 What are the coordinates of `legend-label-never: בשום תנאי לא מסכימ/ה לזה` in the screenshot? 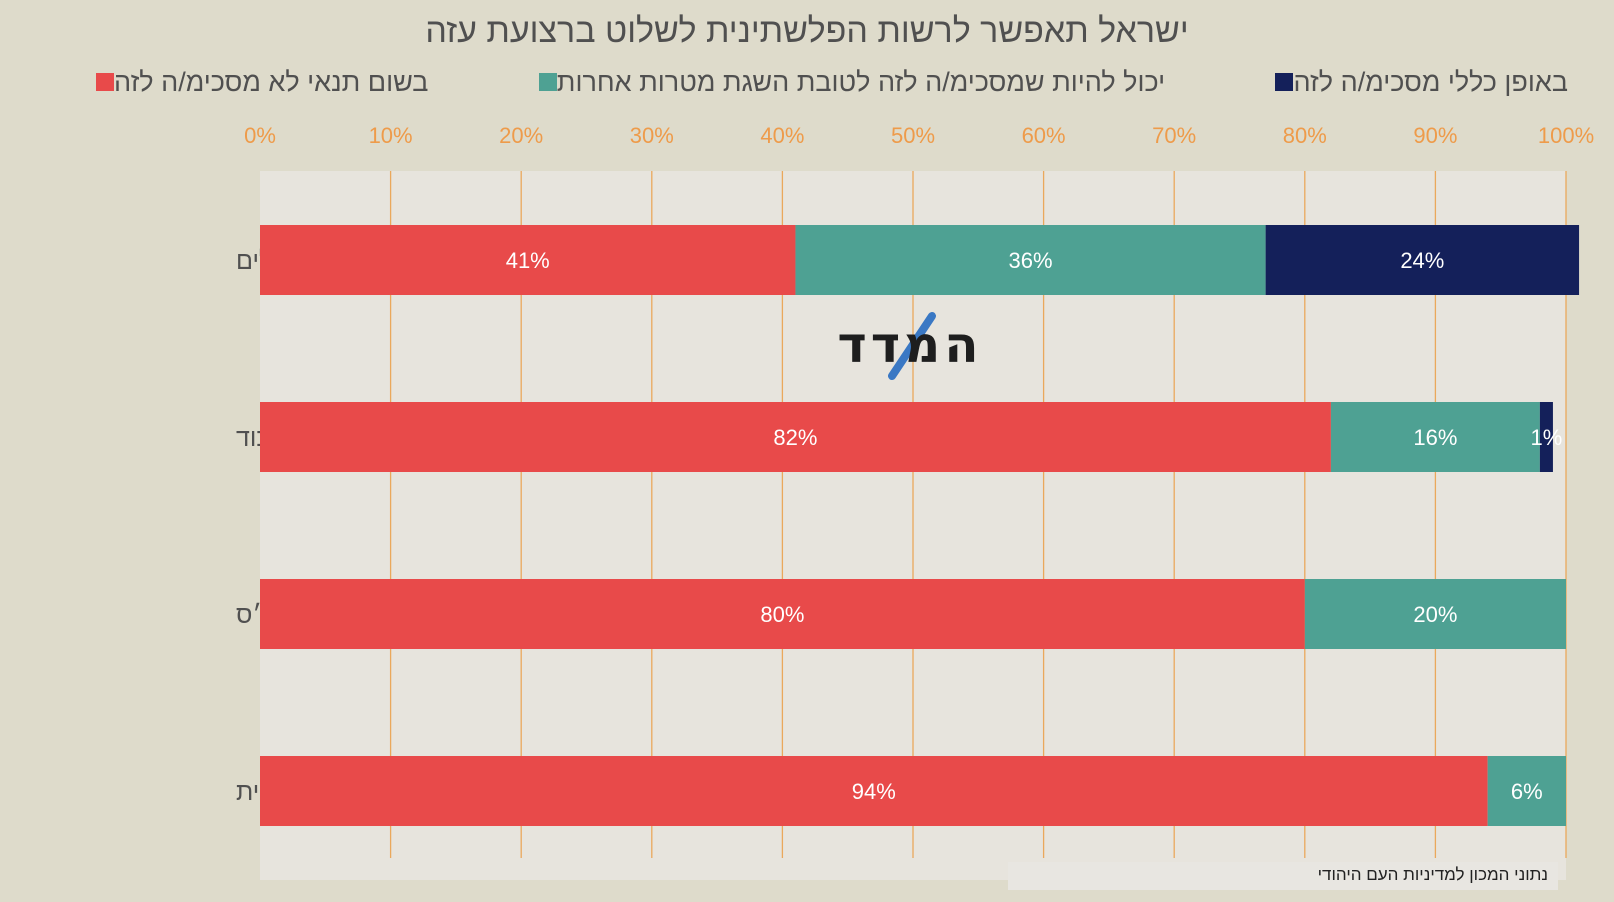 It's located at (271, 81).